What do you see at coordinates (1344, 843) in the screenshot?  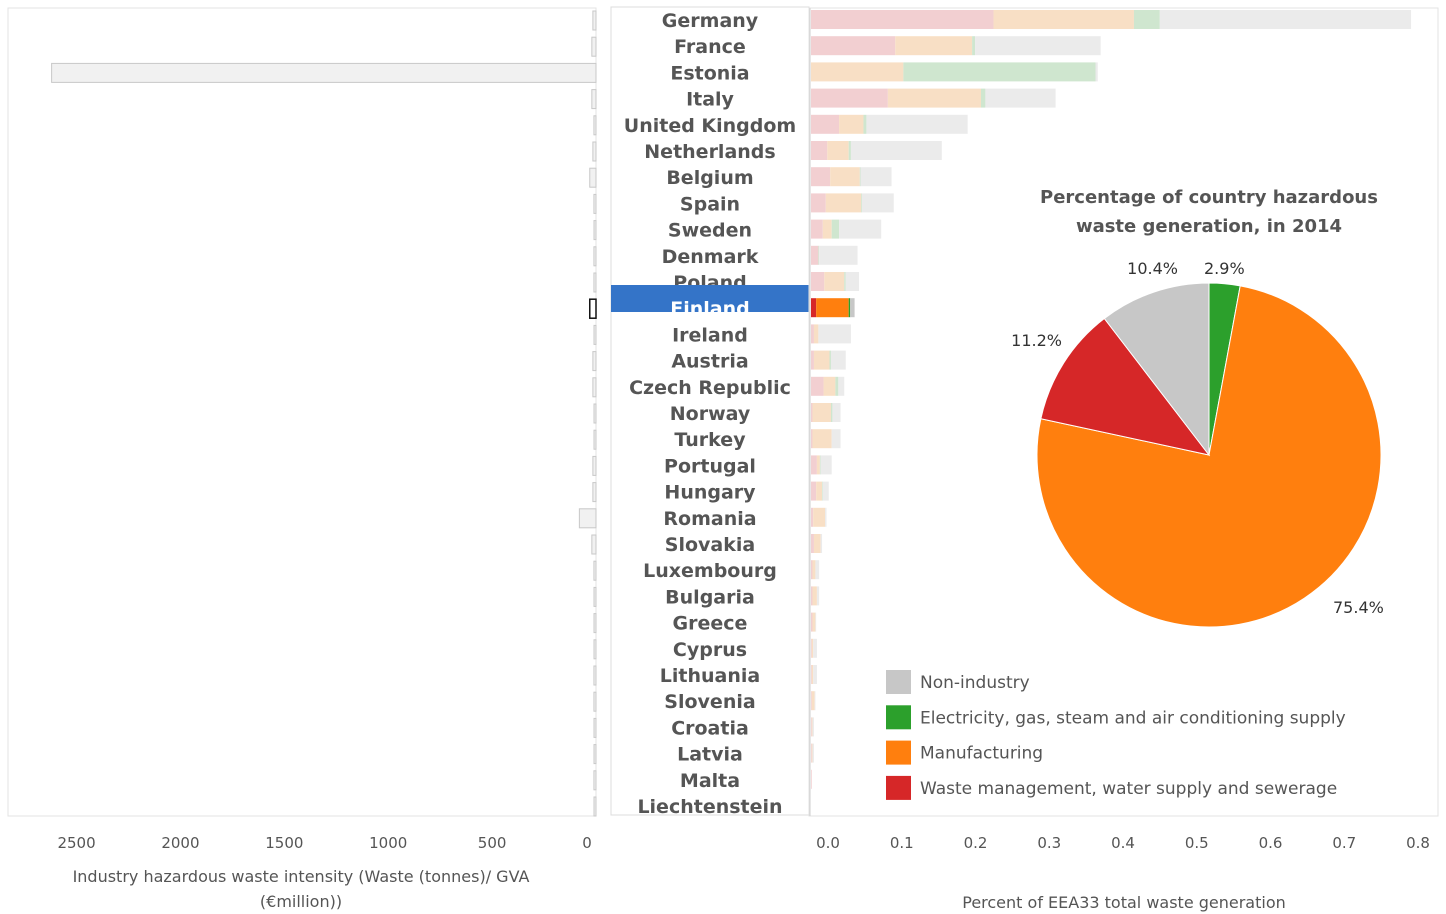 I see `share-tick-label: 0.7` at bounding box center [1344, 843].